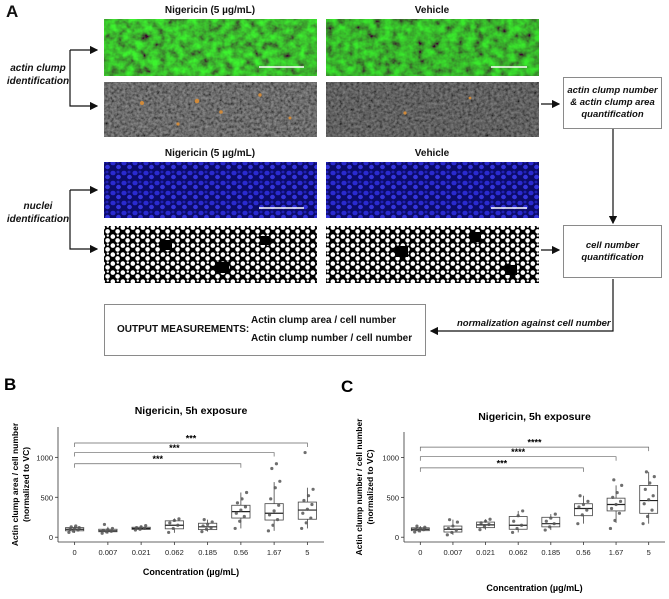  What do you see at coordinates (10, 384) in the screenshot?
I see `panel-letter: B` at bounding box center [10, 384].